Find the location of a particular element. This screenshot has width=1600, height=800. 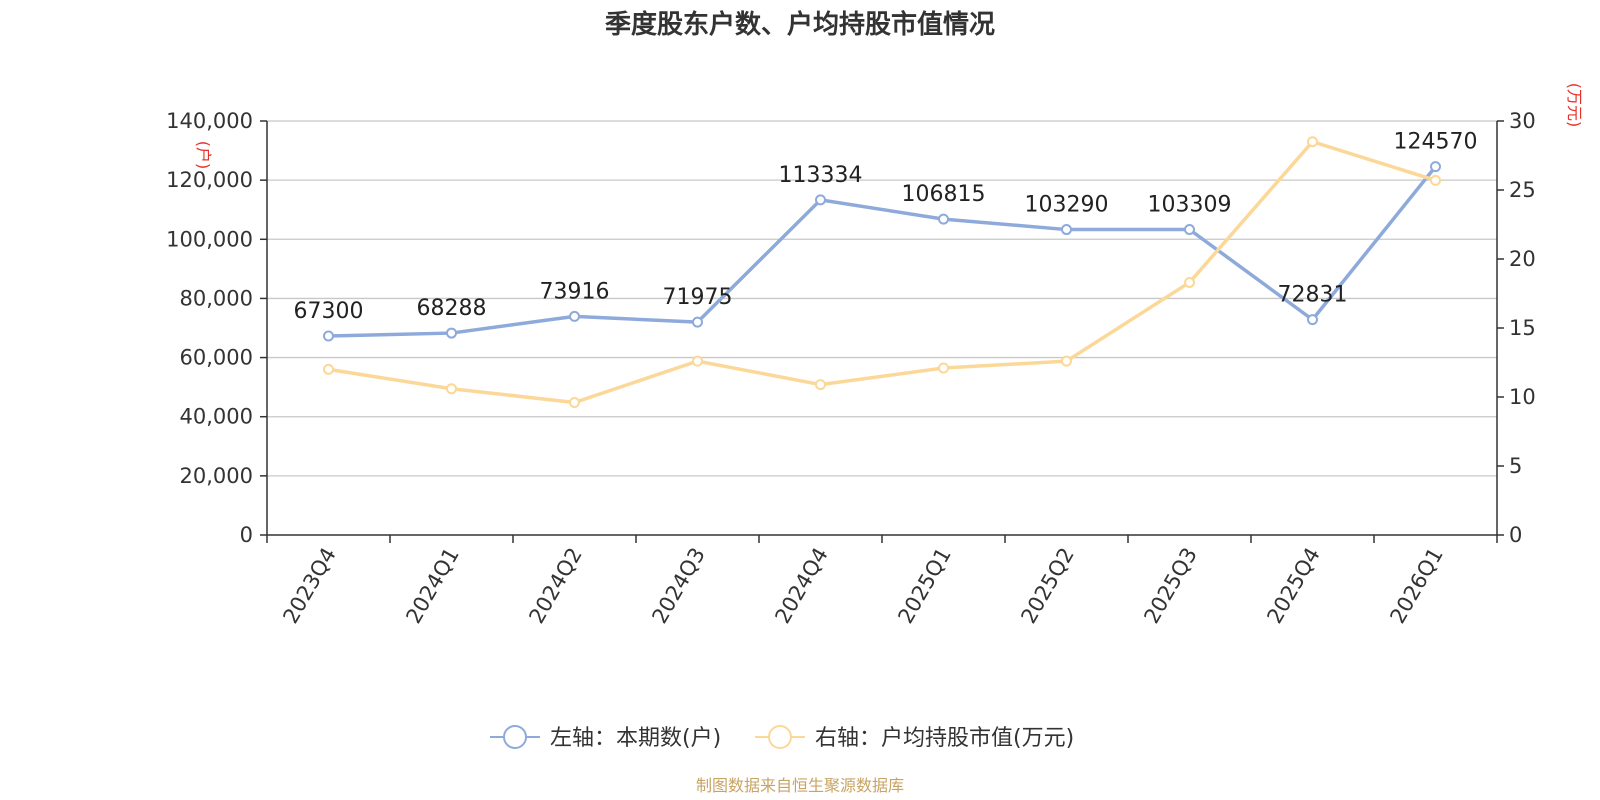

left-axis-tick-label: 140,000 is located at coordinates (209, 121).